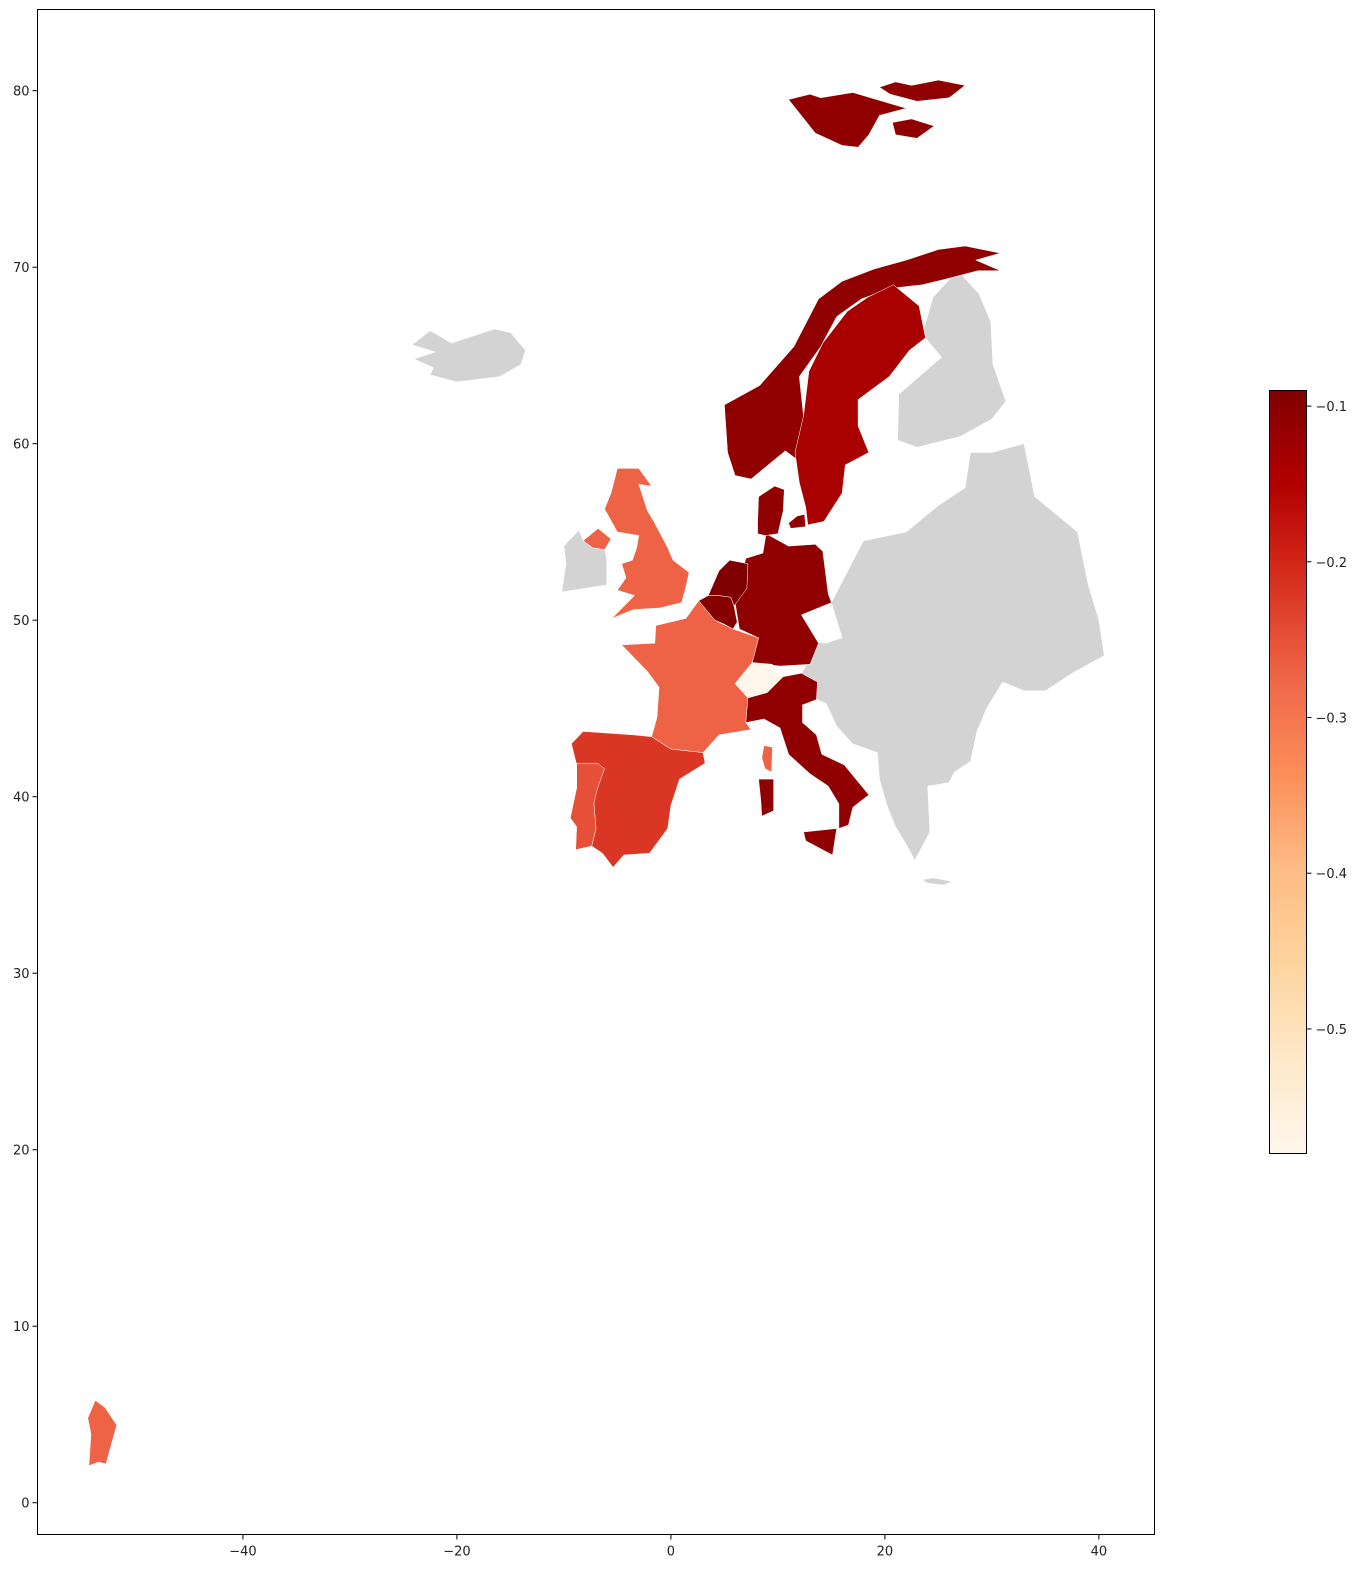  Describe the element at coordinates (671, 1552) in the screenshot. I see `x-tick-label: 0` at that location.